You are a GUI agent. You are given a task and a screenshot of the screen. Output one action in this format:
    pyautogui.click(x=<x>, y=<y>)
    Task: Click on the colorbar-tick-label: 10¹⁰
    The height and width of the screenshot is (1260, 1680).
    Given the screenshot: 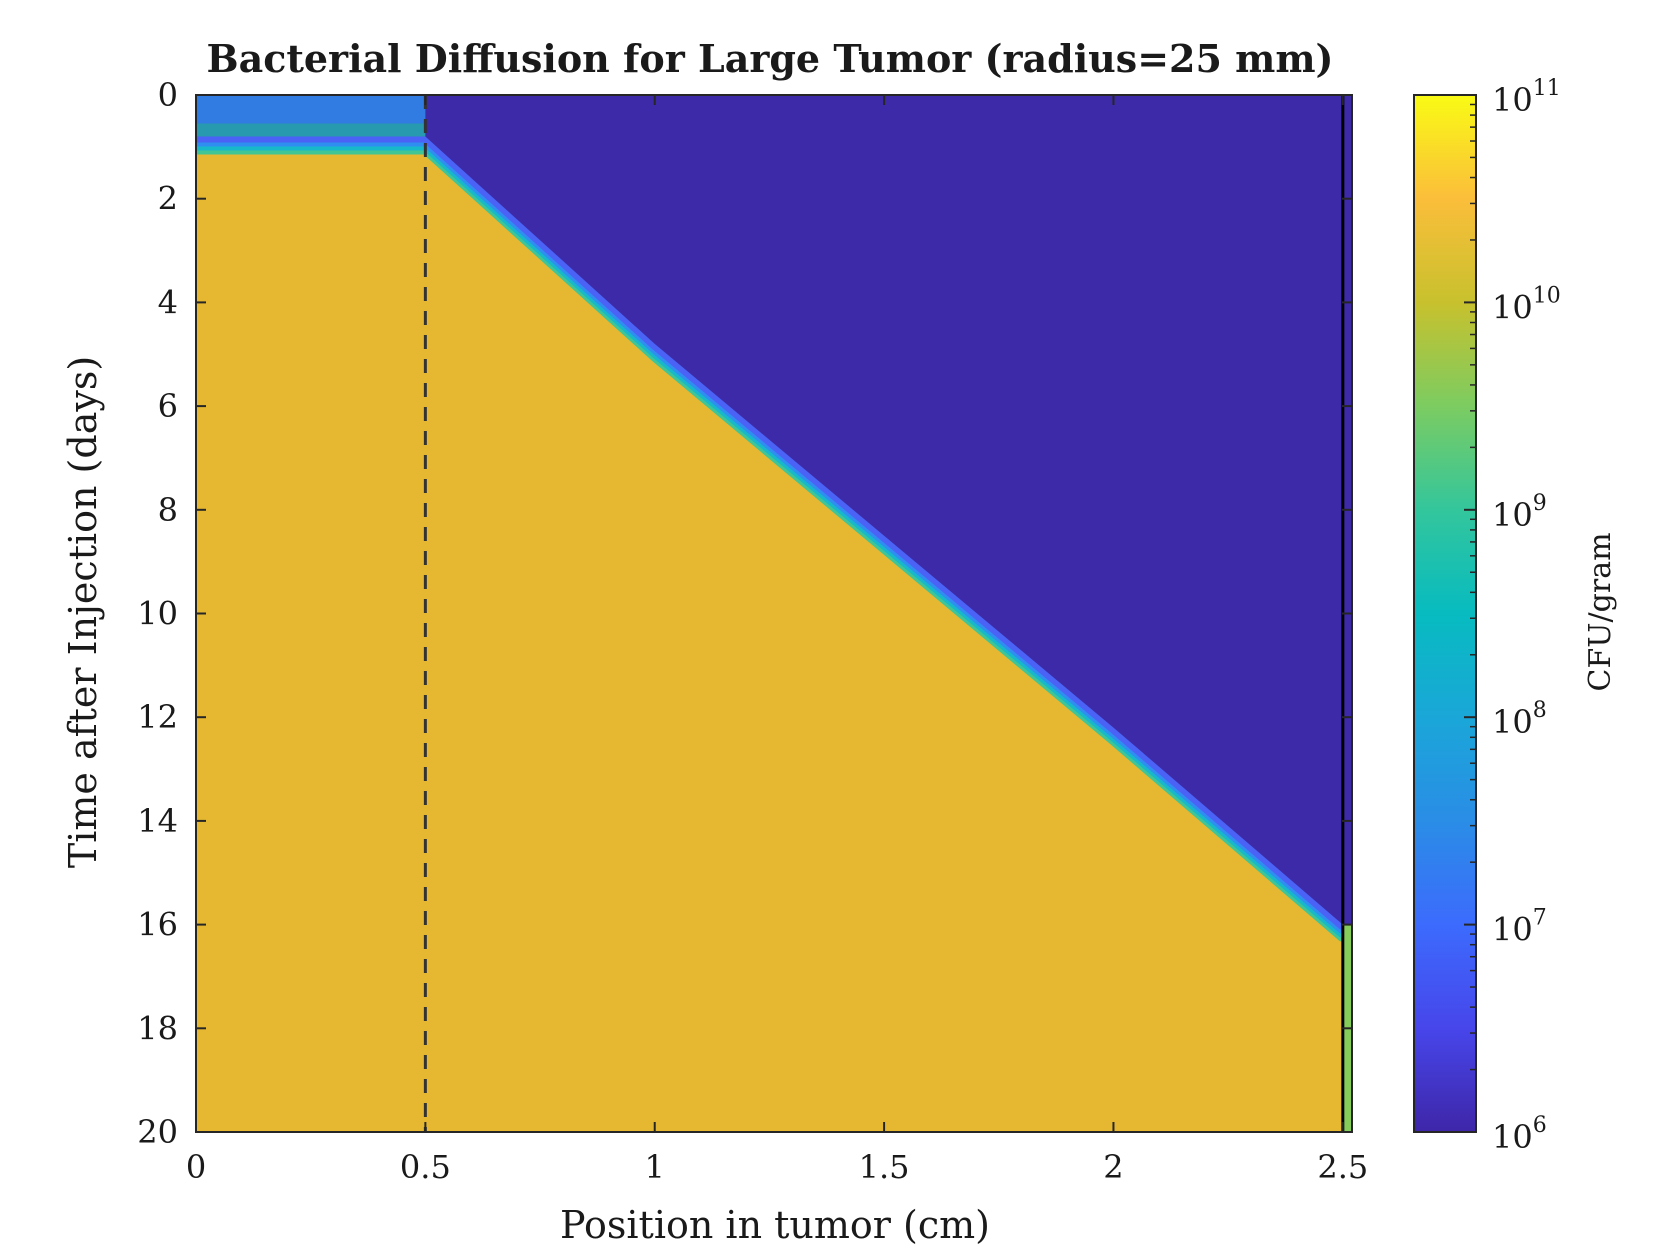 What is the action you would take?
    pyautogui.click(x=1526, y=304)
    